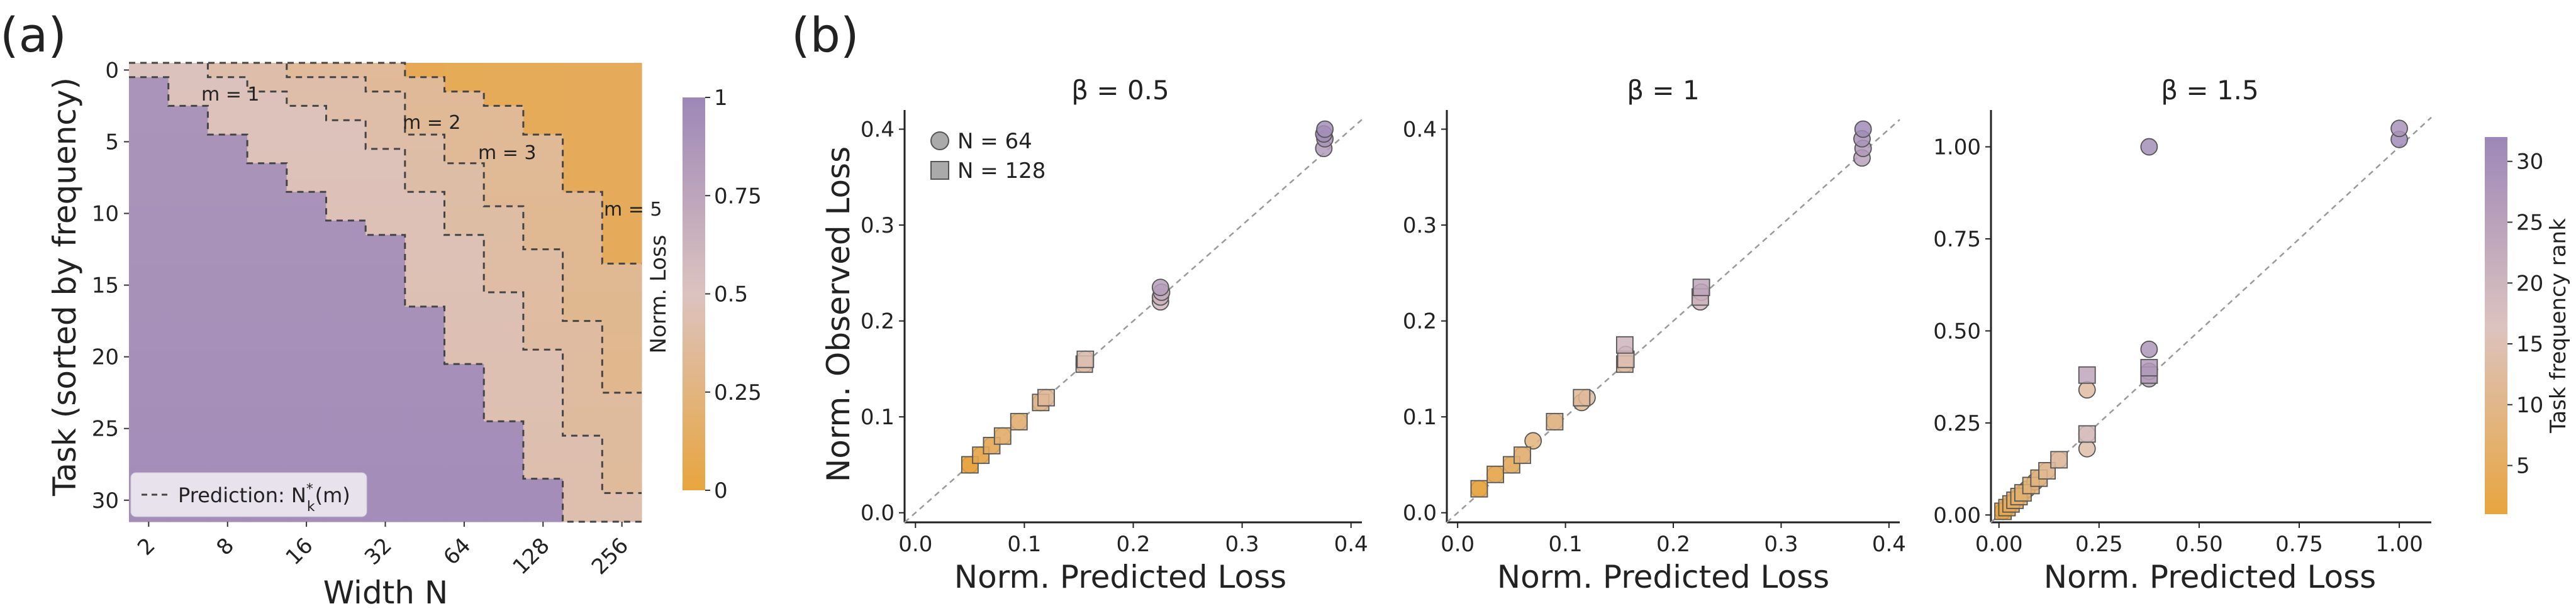  I want to click on scatter-x-tick-label: 0.00, so click(1999, 544).